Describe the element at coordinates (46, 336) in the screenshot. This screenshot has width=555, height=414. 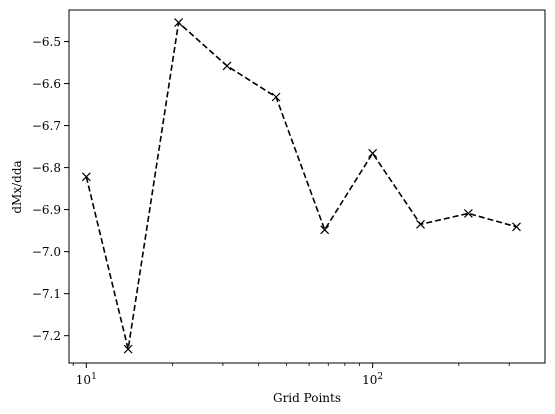
I see `y-tick-label: −7.2` at that location.